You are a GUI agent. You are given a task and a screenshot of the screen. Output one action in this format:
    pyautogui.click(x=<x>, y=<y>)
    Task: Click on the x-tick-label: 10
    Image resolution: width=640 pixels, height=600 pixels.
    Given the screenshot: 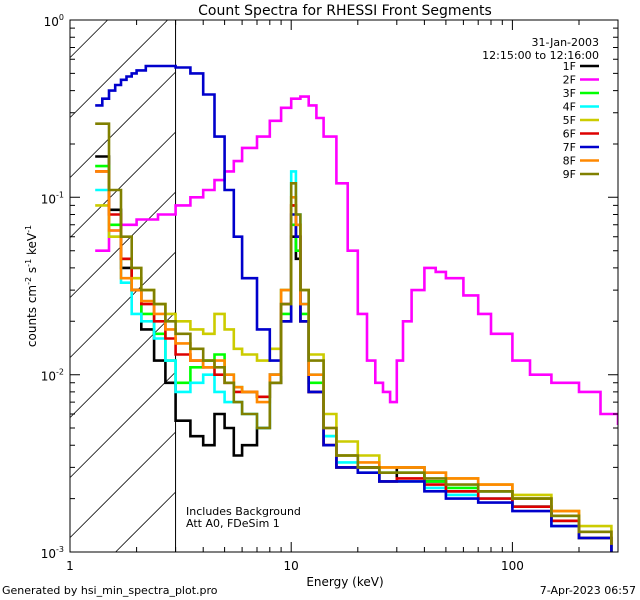 What is the action you would take?
    pyautogui.click(x=291, y=566)
    